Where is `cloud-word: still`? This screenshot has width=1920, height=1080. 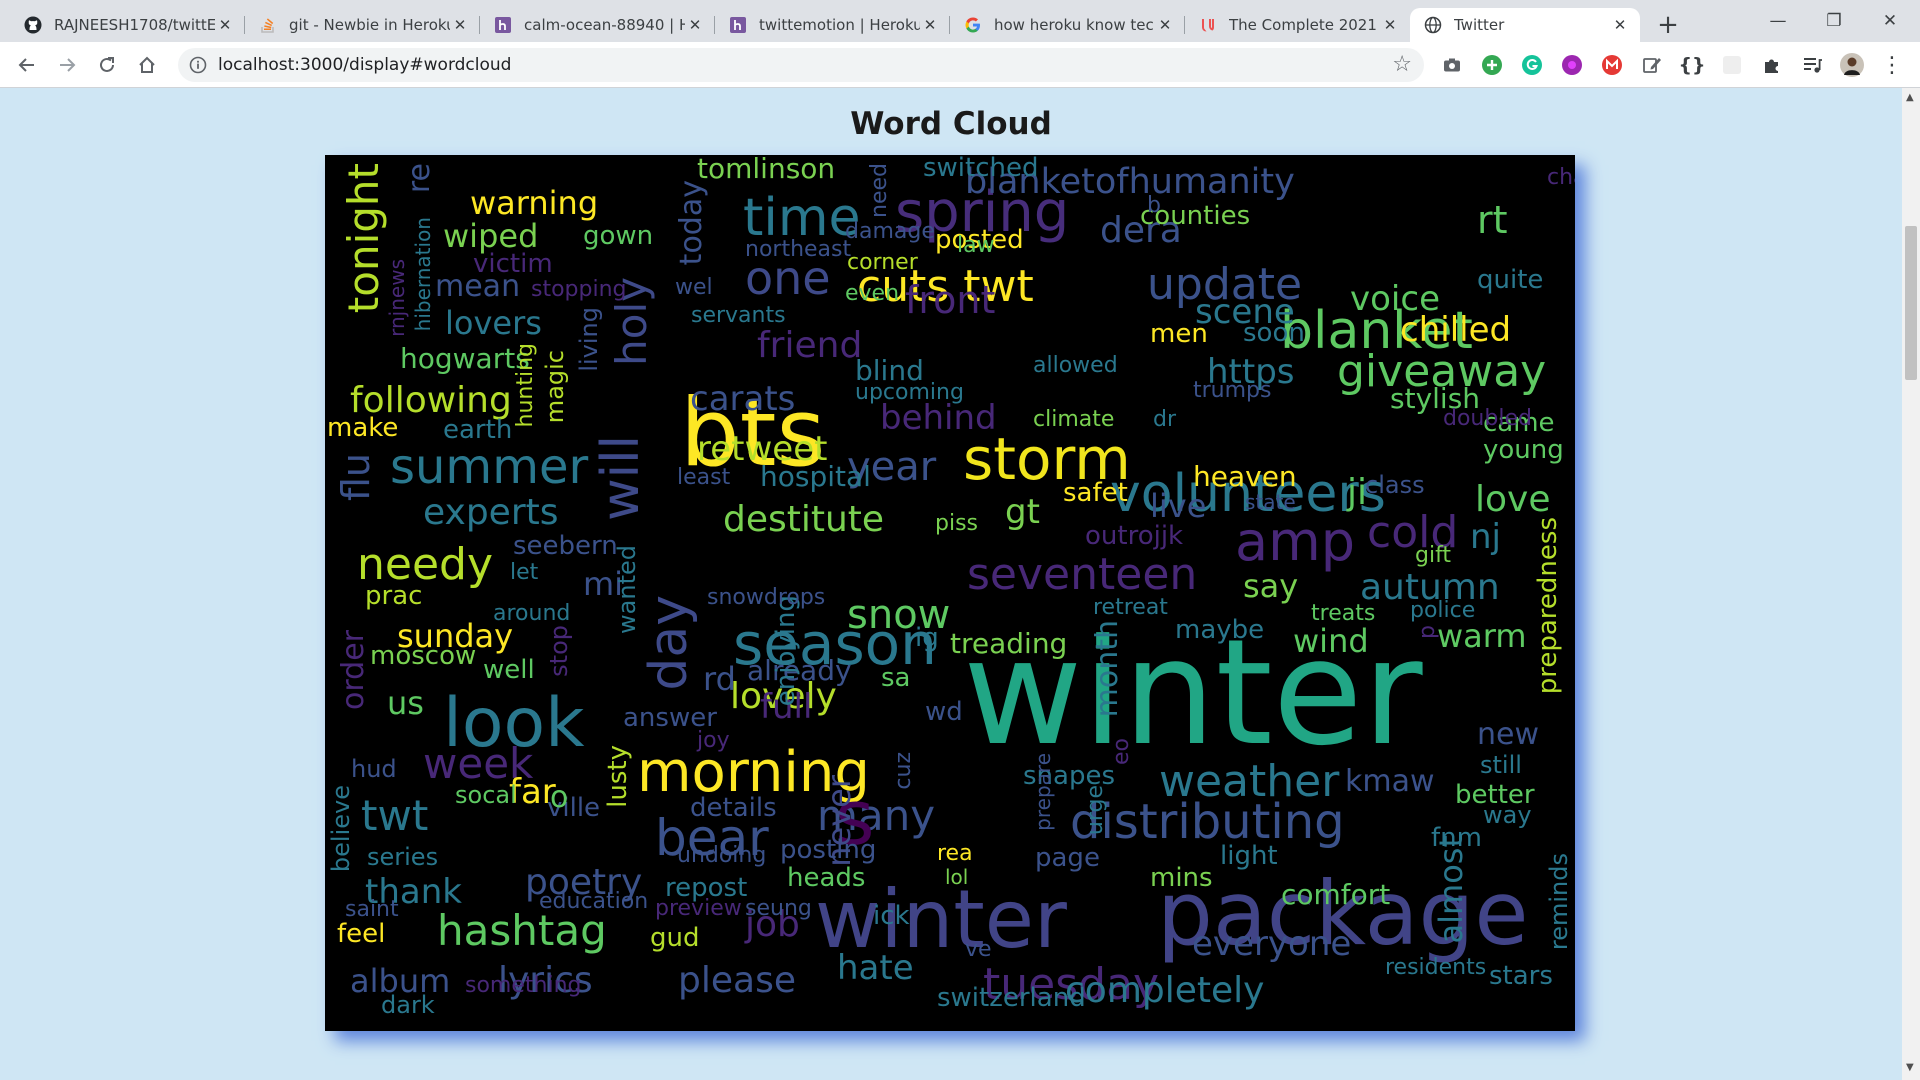
cloud-word: still is located at coordinates (1501, 765).